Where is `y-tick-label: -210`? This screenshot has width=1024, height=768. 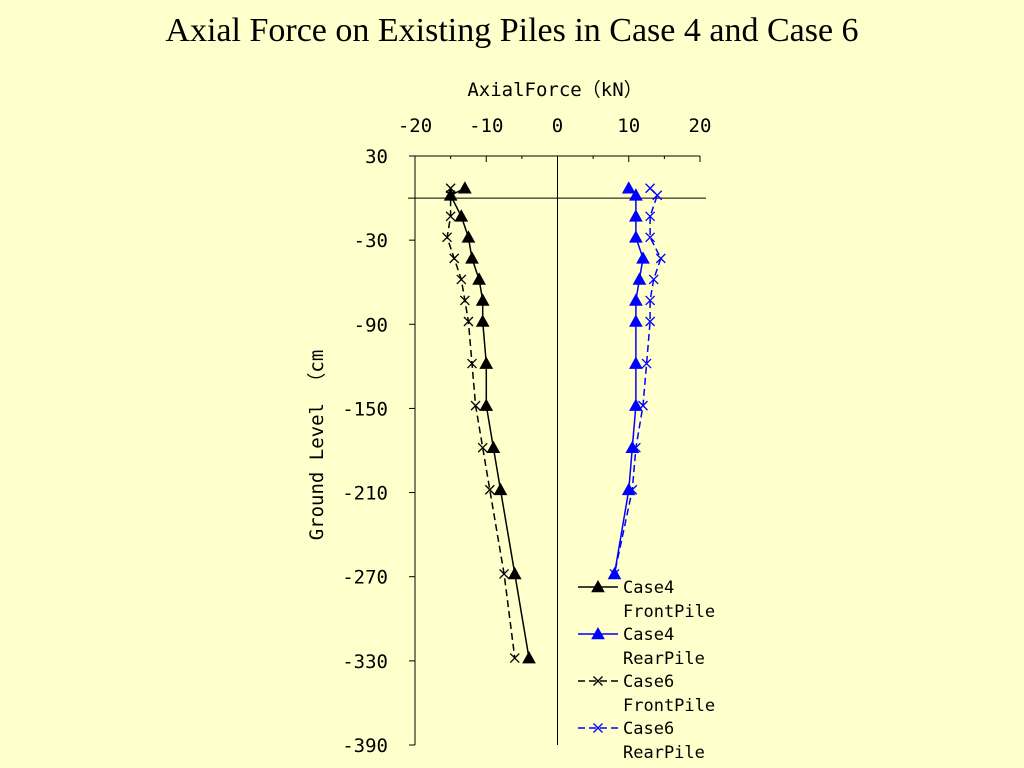 y-tick-label: -210 is located at coordinates (365, 494).